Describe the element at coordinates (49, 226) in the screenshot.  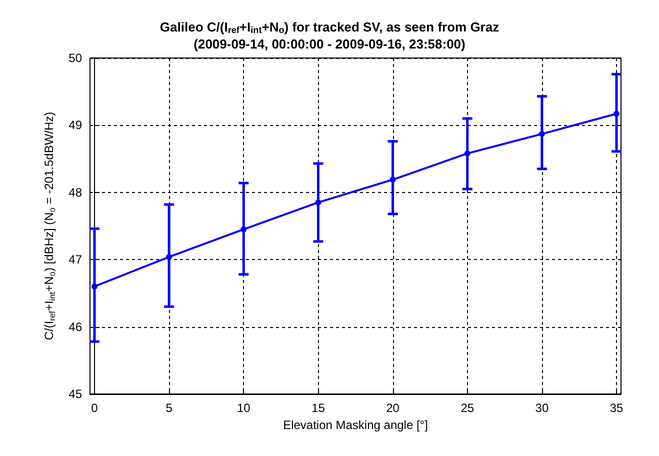
I see `text: C/(Iref+Iint+No) [dBHz] (No = -201.5dBW/Hz)` at that location.